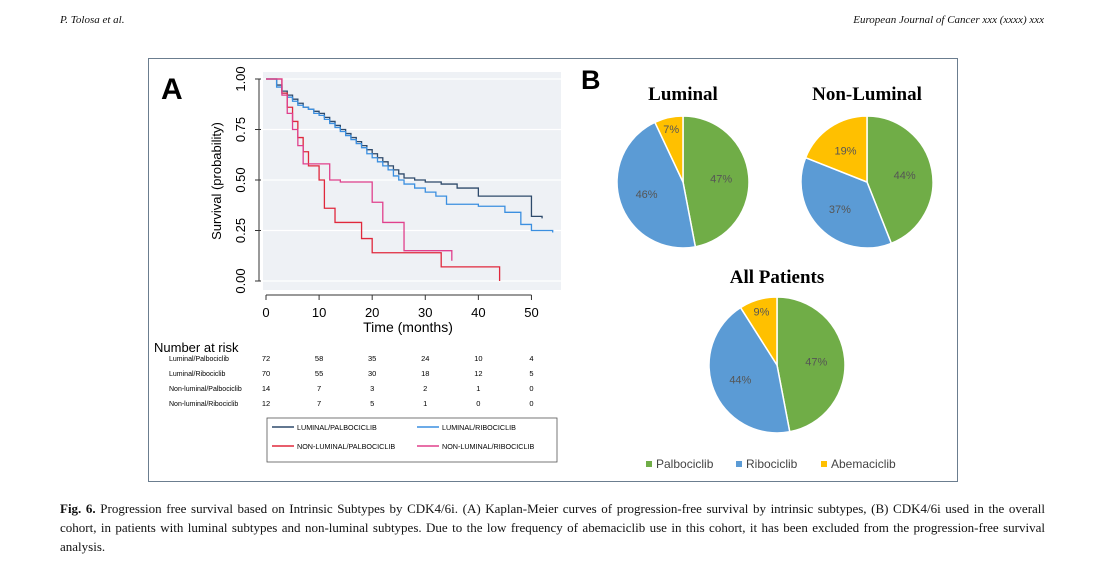  What do you see at coordinates (205, 389) in the screenshot?
I see `risk-row-label: Non-luminal/Palbociclib` at bounding box center [205, 389].